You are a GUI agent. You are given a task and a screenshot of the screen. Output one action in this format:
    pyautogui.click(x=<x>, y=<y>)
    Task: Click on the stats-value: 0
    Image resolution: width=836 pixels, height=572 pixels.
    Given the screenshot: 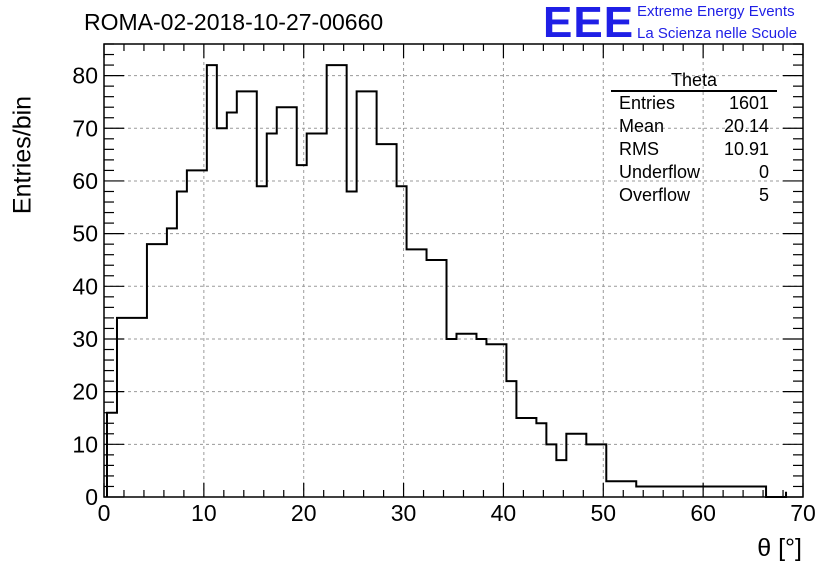 What is the action you would take?
    pyautogui.click(x=763, y=172)
    